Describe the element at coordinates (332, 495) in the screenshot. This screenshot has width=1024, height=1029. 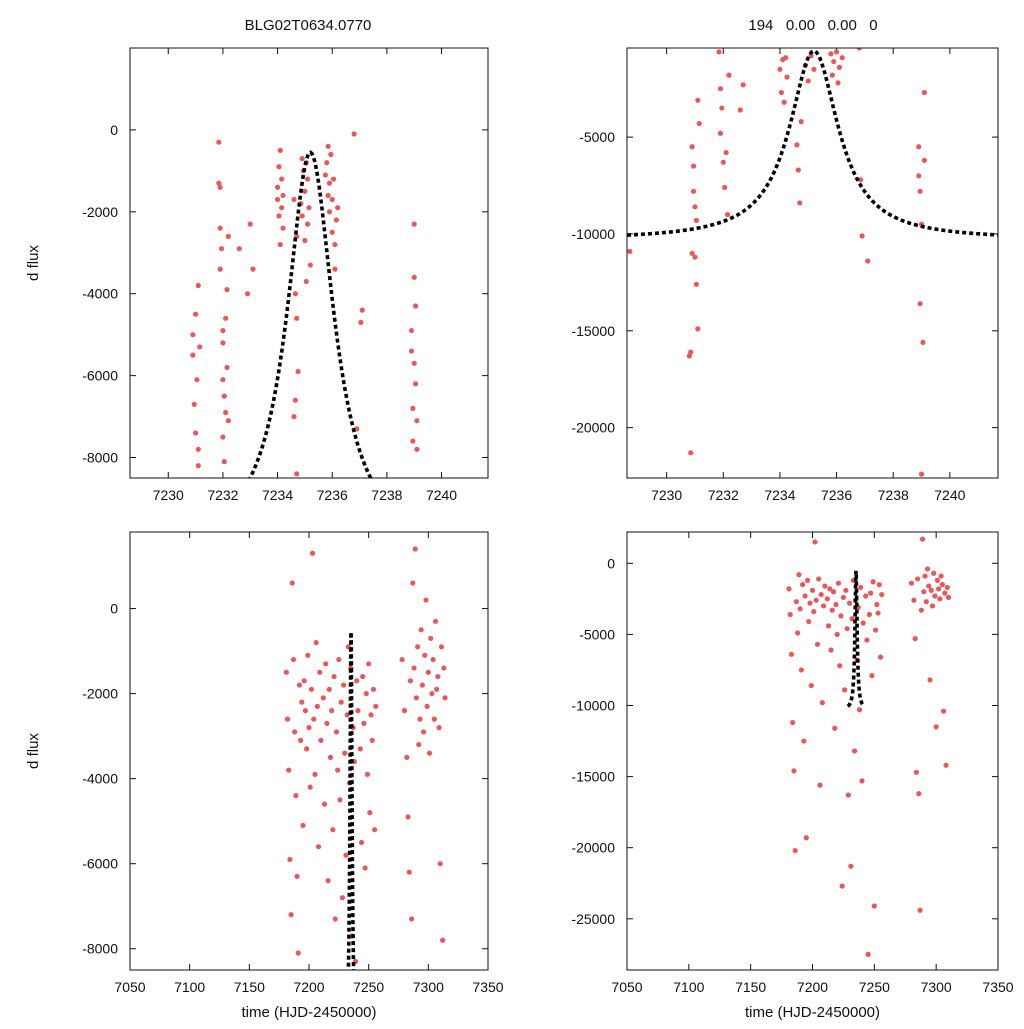
I see `x-tick-label: 7236` at that location.